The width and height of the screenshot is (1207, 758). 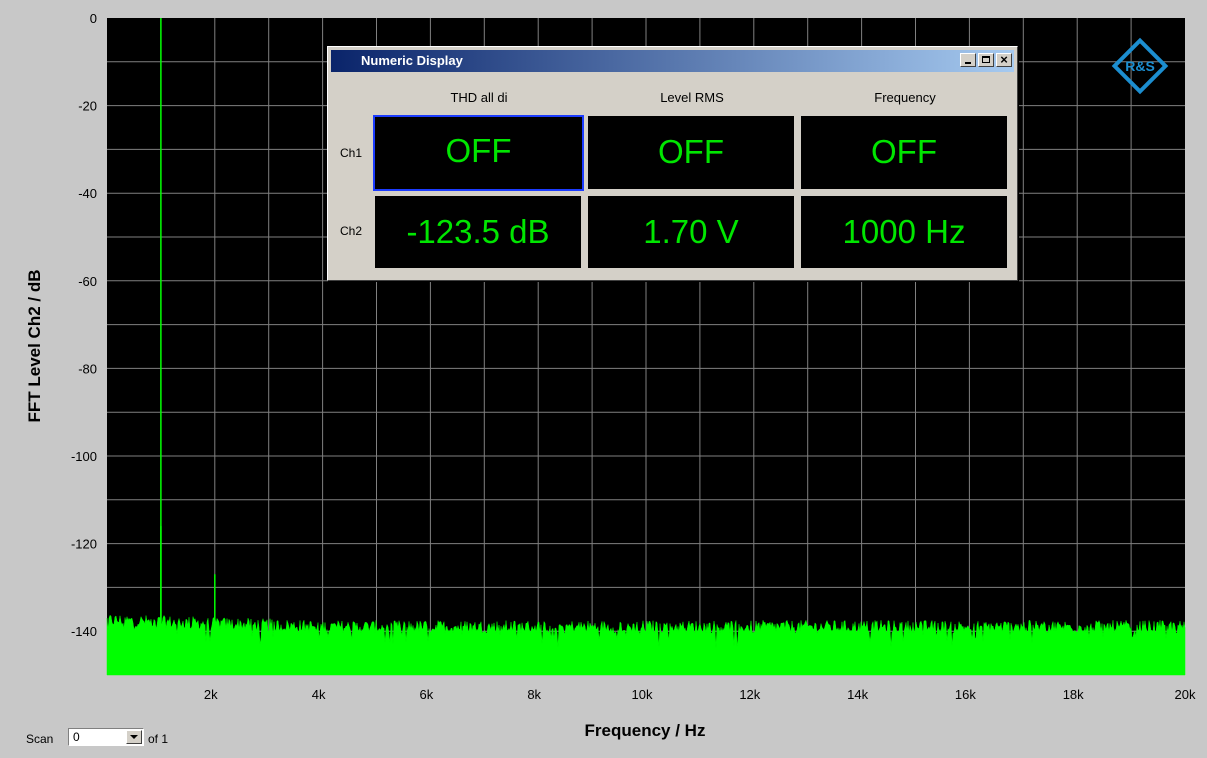 I want to click on y-tick-label: -100, so click(x=84, y=456).